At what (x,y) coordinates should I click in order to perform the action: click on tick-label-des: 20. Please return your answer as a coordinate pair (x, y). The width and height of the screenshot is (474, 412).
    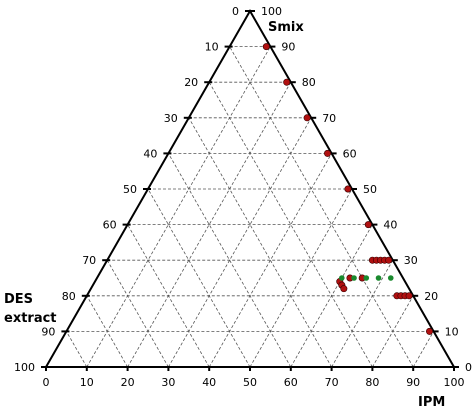
    Looking at the image, I should click on (191, 82).